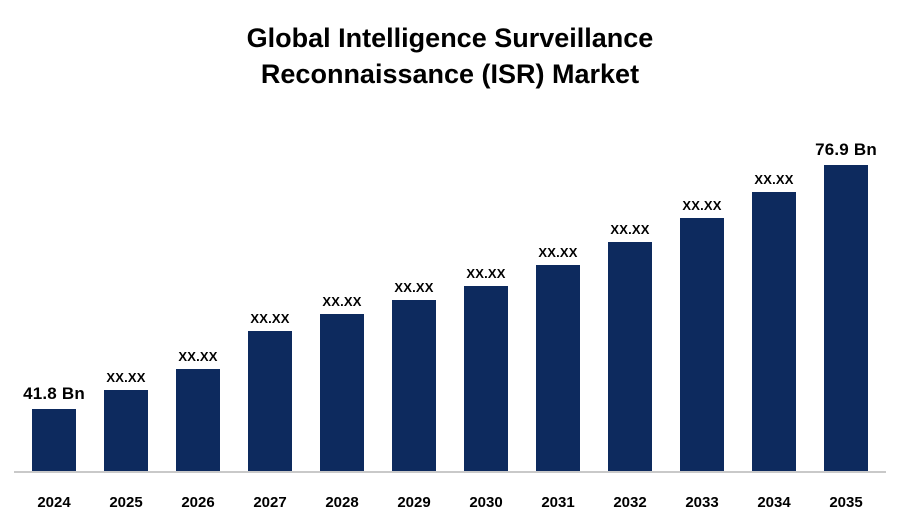  I want to click on x-tick-label: 2034, so click(774, 502).